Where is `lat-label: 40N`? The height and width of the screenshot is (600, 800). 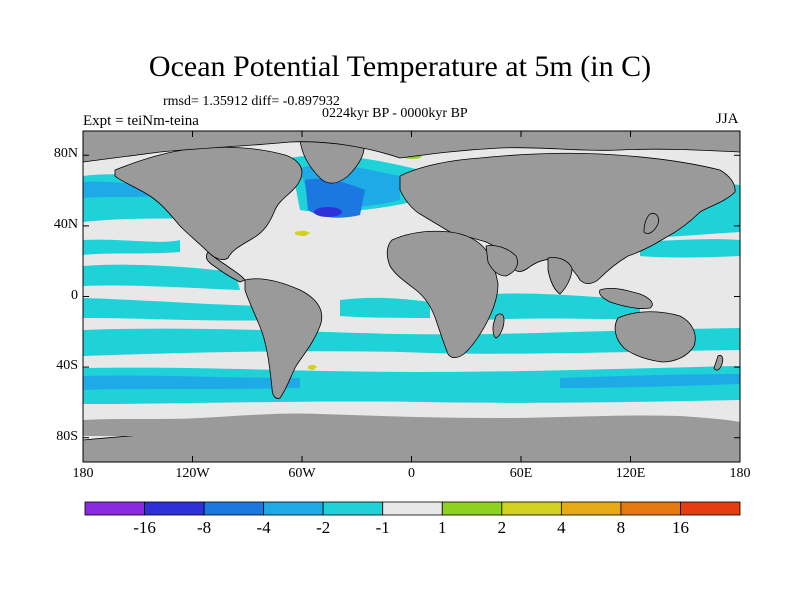 lat-label: 40N is located at coordinates (65, 224).